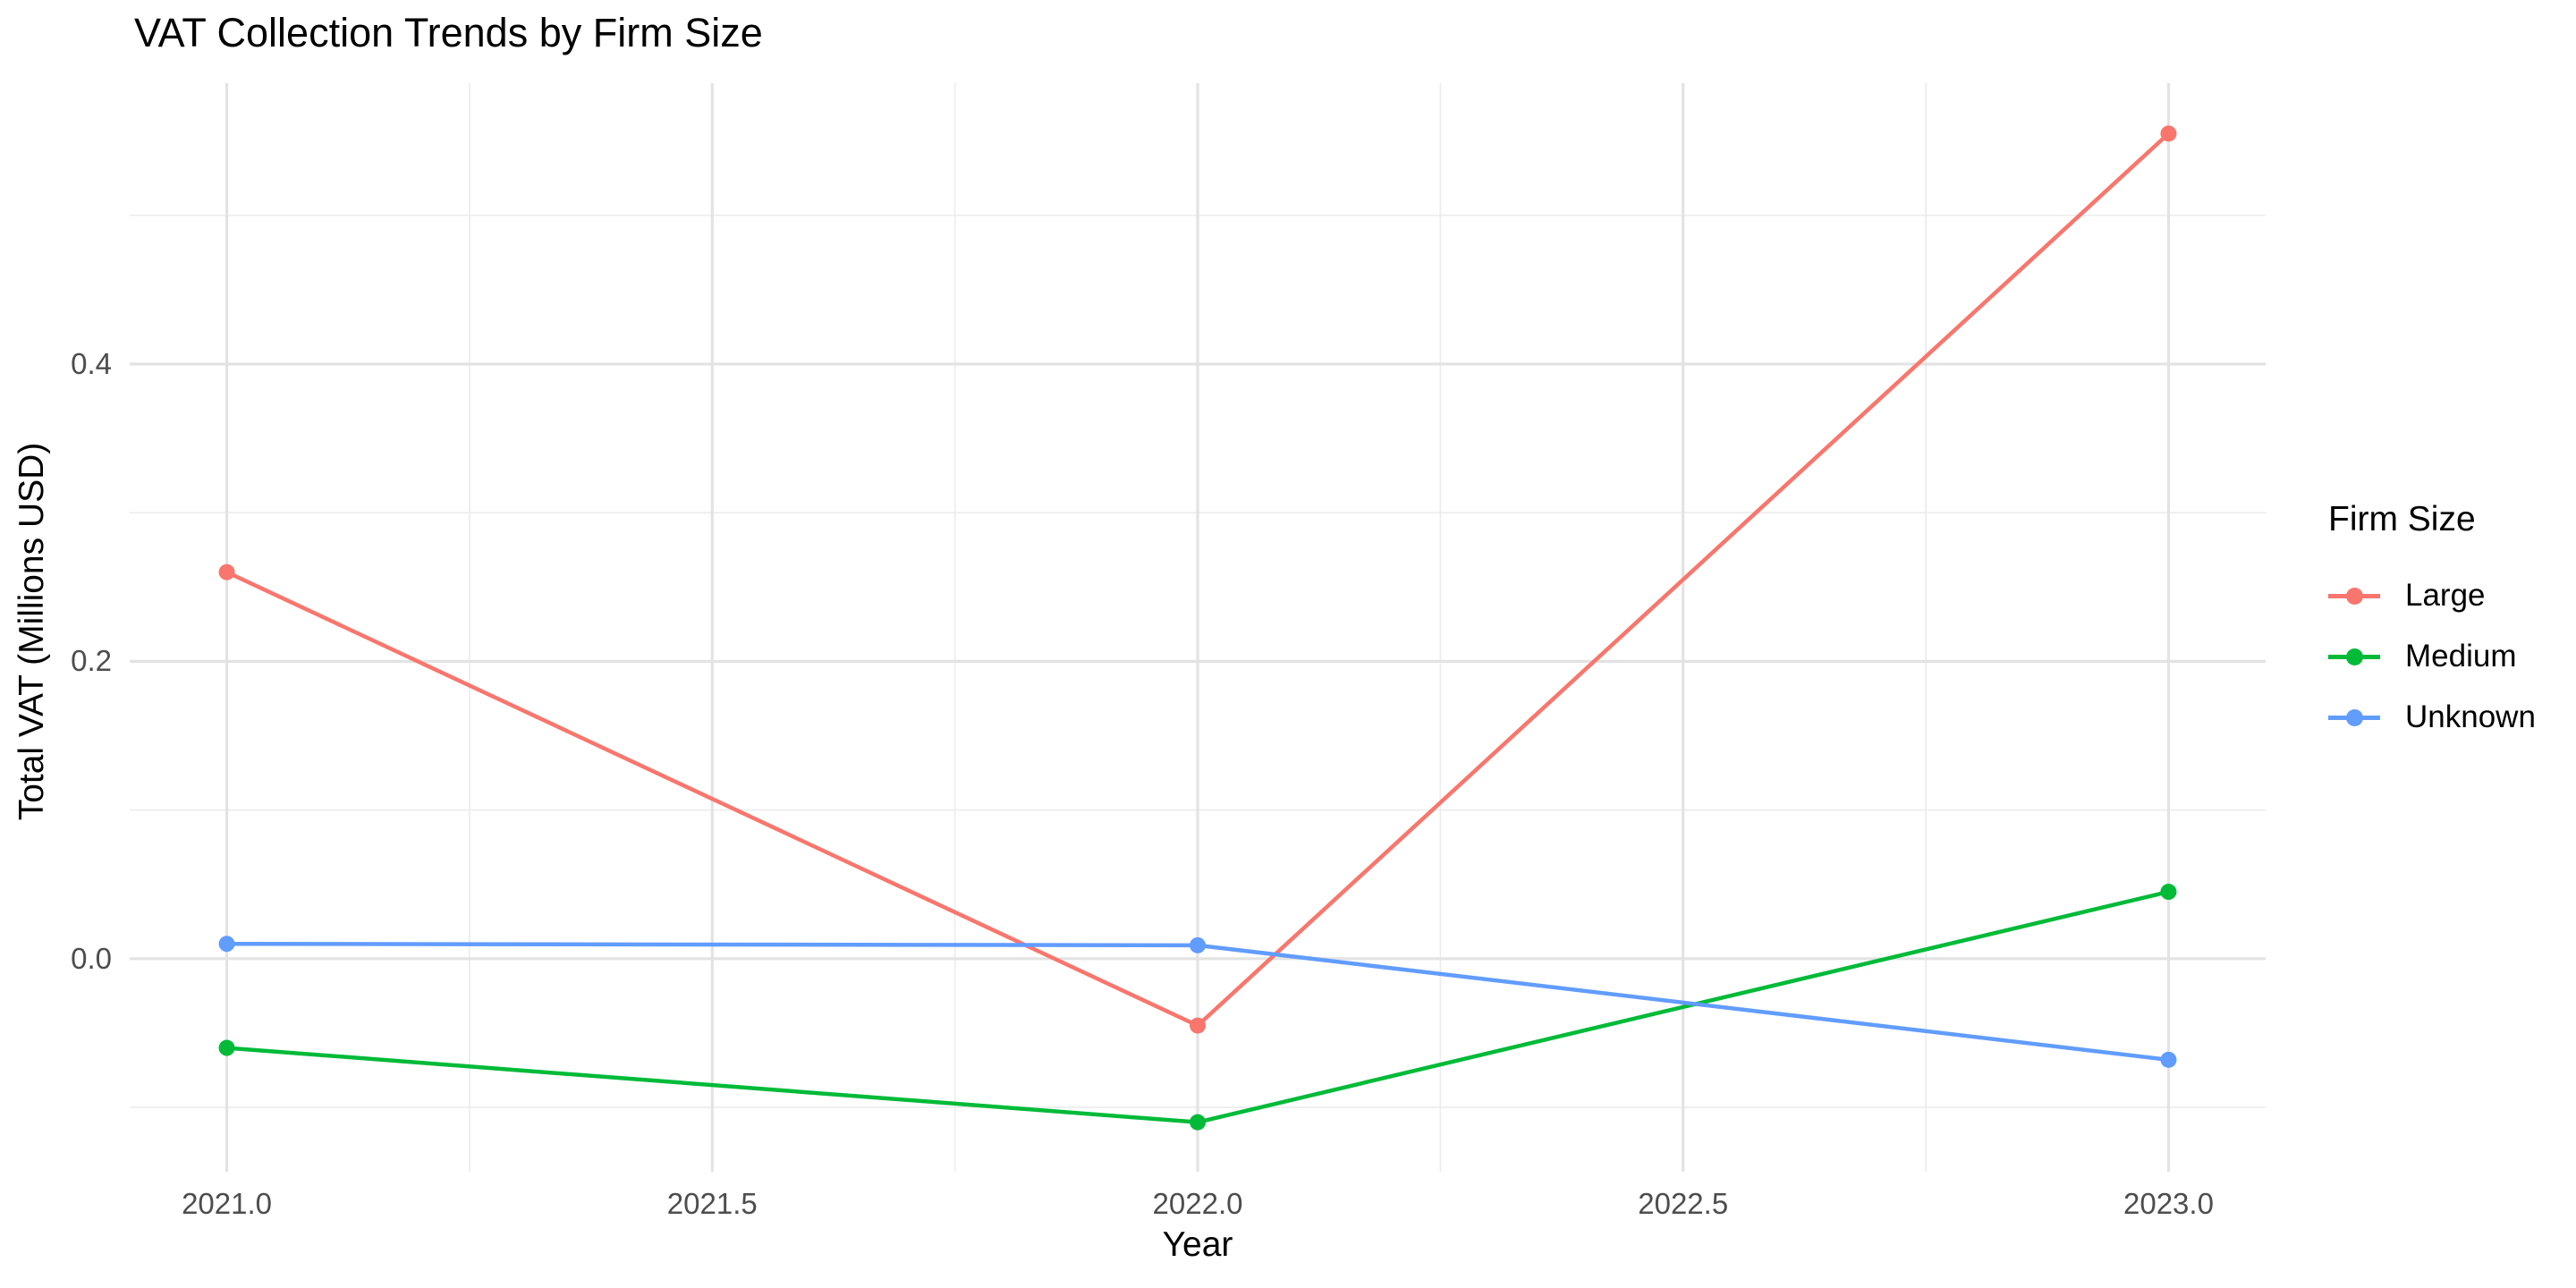 This screenshot has width=2576, height=1288. Describe the element at coordinates (2461, 656) in the screenshot. I see `legend-item-label: Medium` at that location.